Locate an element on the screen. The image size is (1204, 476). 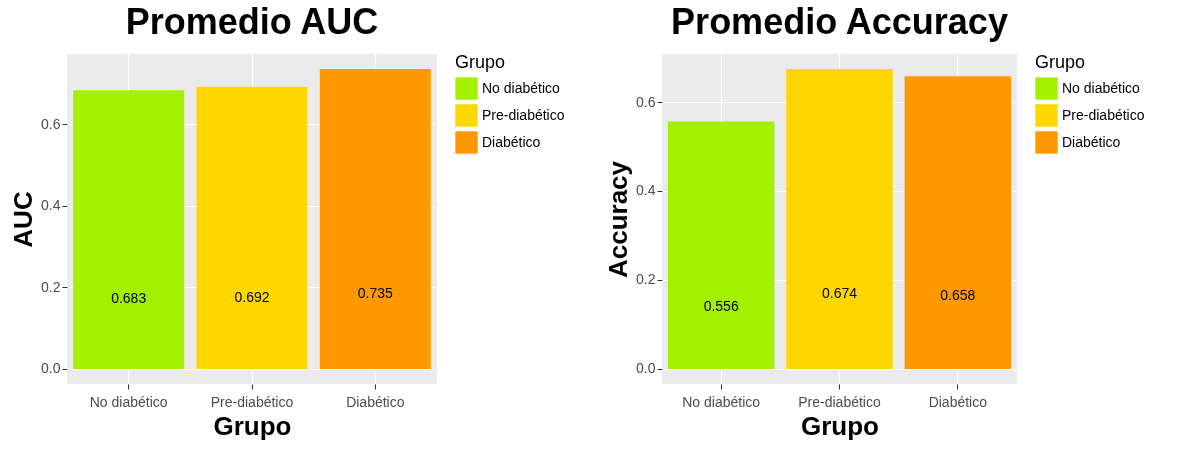
data-label: 0.692 is located at coordinates (252, 297).